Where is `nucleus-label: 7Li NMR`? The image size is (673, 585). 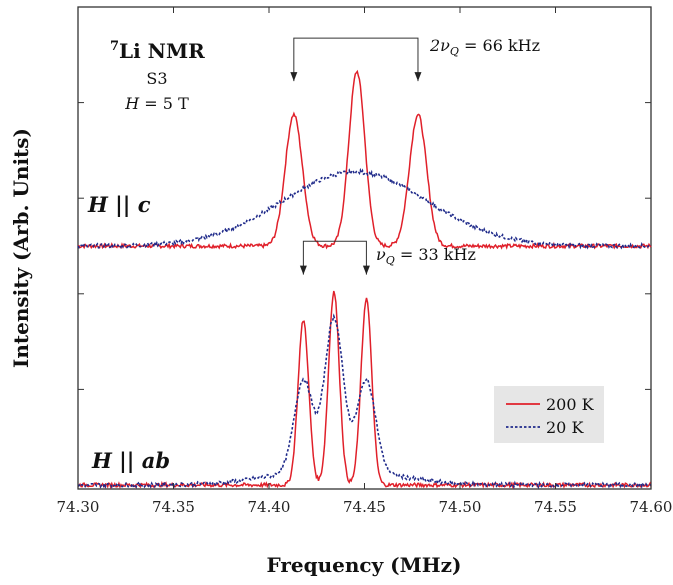 nucleus-label: 7Li NMR is located at coordinates (157, 51).